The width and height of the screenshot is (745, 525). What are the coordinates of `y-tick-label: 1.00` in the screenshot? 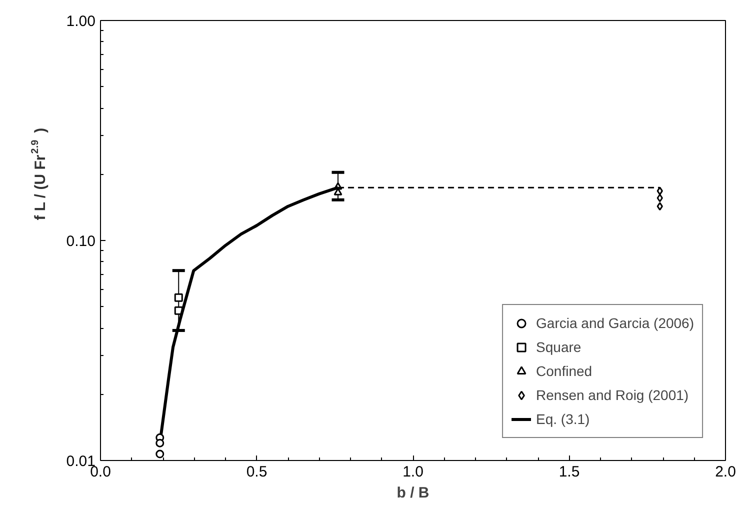 It's located at (81, 21).